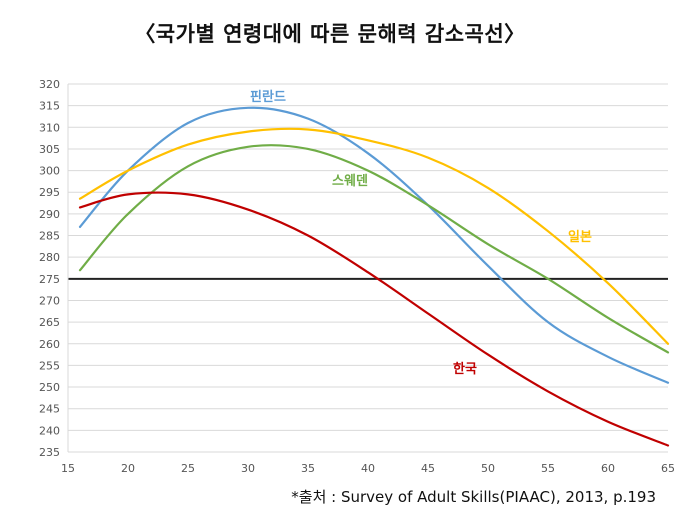 Image resolution: width=700 pixels, height=530 pixels. What do you see at coordinates (49, 84) in the screenshot?
I see `y-tick-label-320: 320` at bounding box center [49, 84].